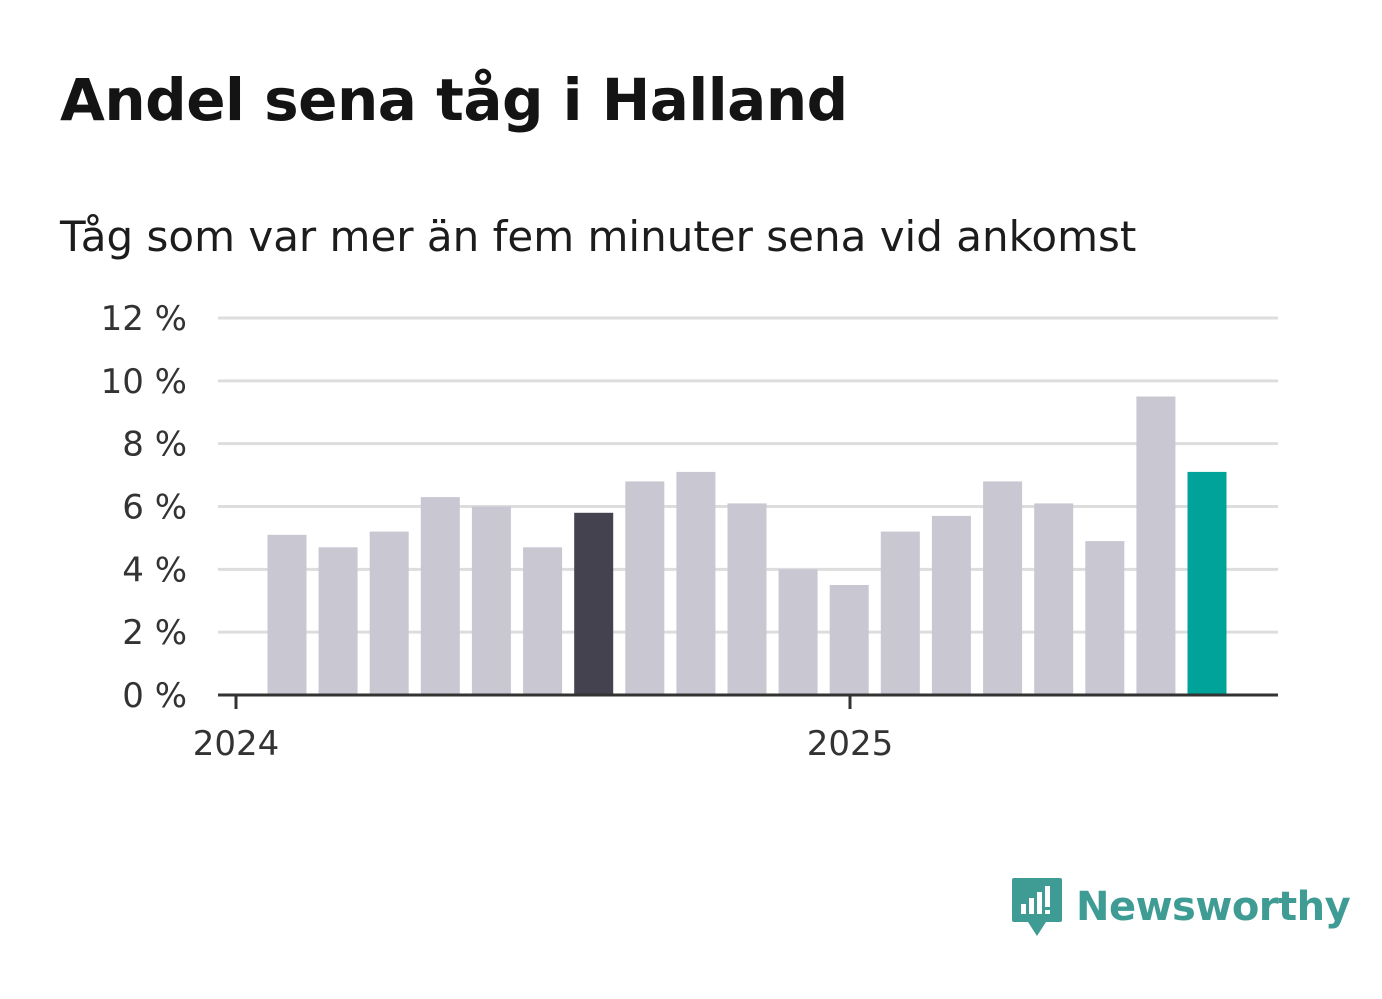  I want to click on newsworthy-logo: Newsworthy, so click(1180, 907).